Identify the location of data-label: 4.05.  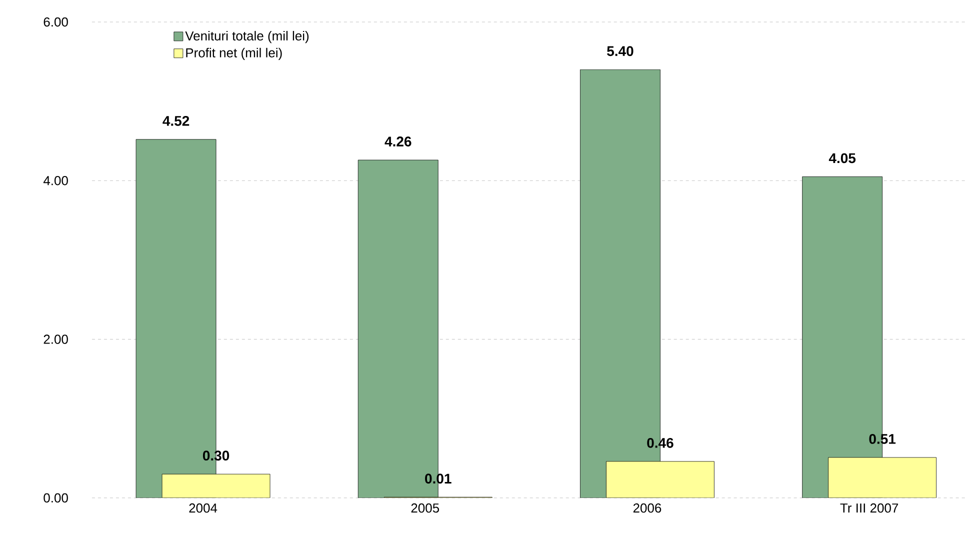
(842, 158).